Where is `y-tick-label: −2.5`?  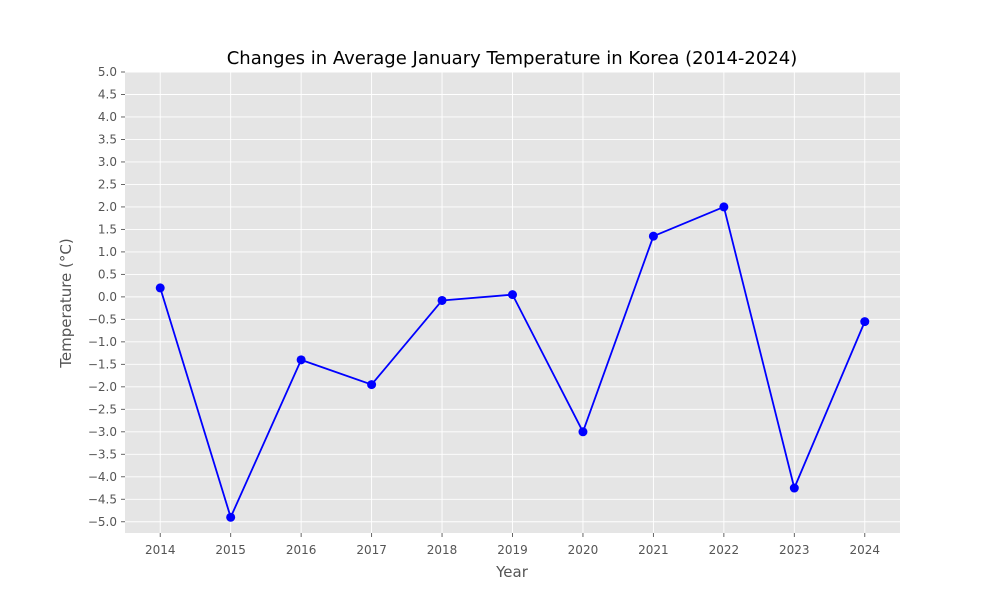 y-tick-label: −2.5 is located at coordinates (102, 409).